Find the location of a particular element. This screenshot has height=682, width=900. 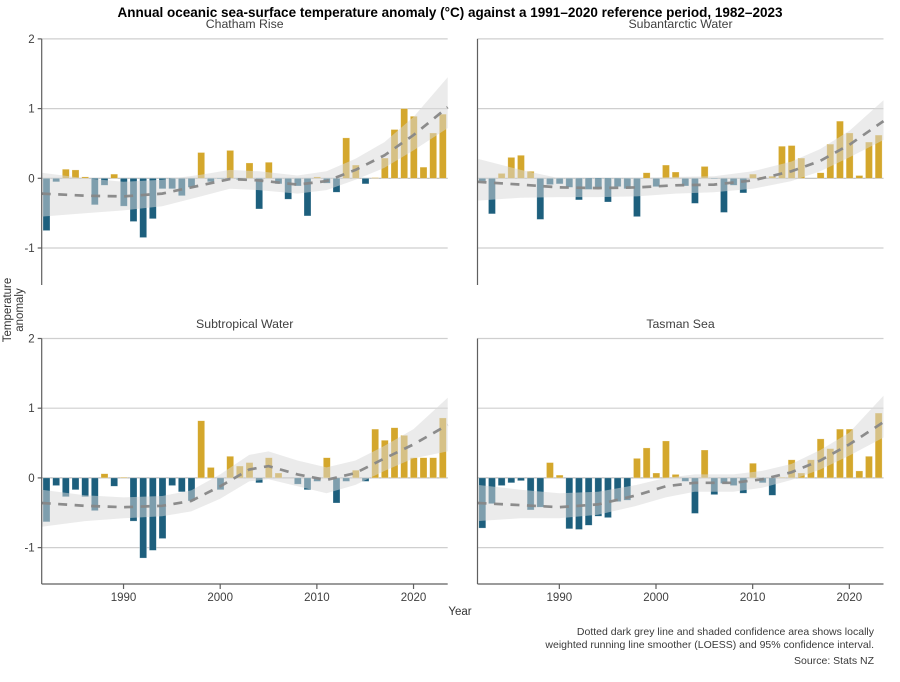

bar-1996 is located at coordinates (182, 485).